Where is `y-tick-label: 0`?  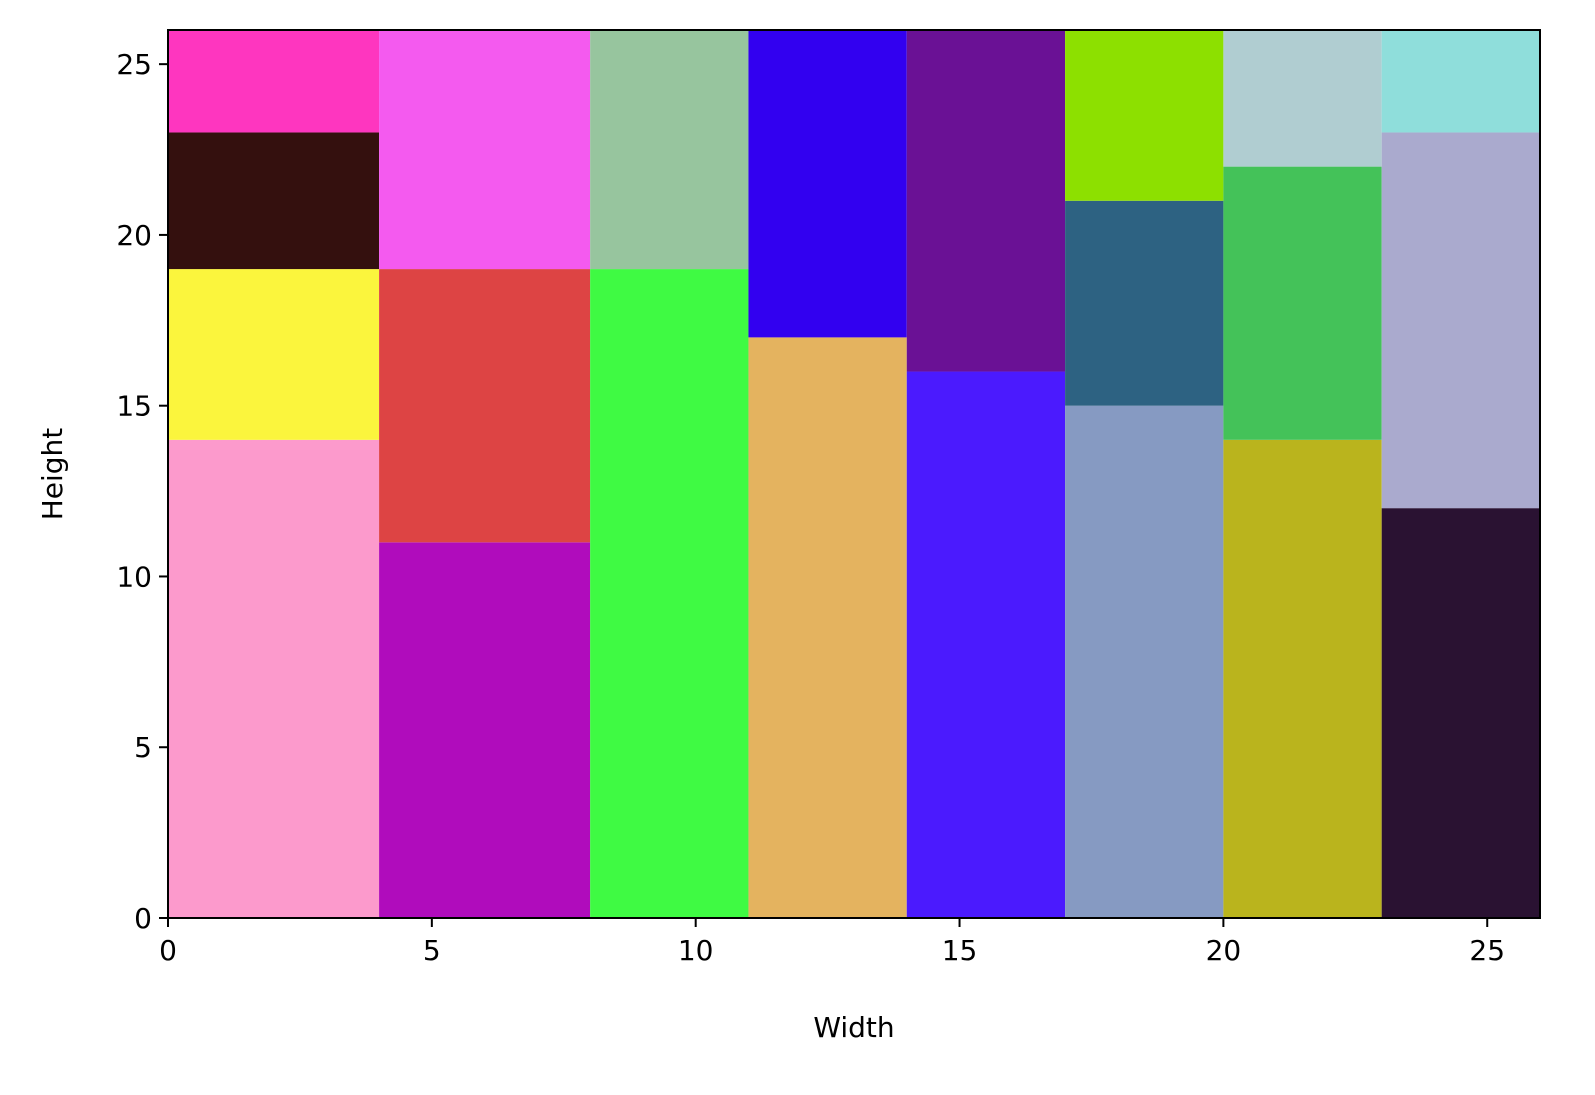
y-tick-label: 0 is located at coordinates (143, 918).